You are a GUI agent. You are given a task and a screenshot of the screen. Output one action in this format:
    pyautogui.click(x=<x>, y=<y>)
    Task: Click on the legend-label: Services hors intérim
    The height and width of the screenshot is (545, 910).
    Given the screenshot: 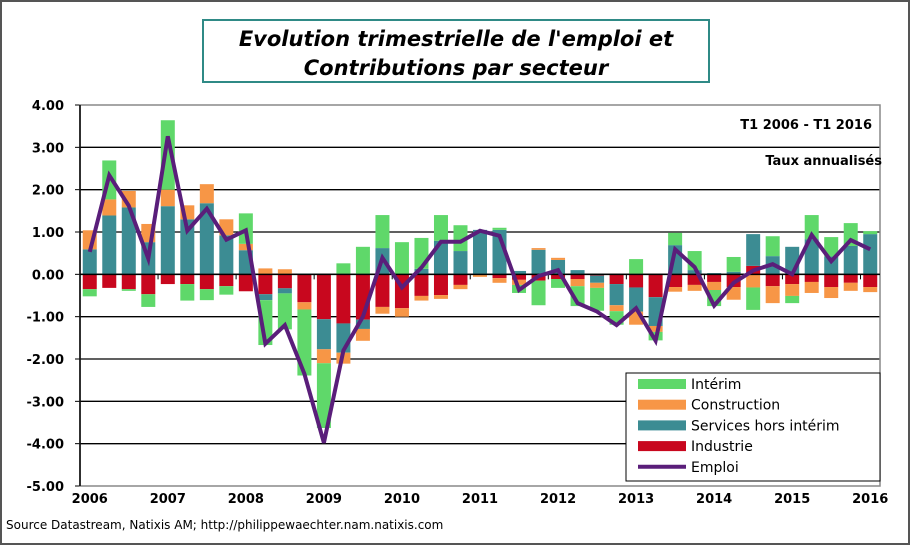 What is the action you would take?
    pyautogui.click(x=765, y=426)
    